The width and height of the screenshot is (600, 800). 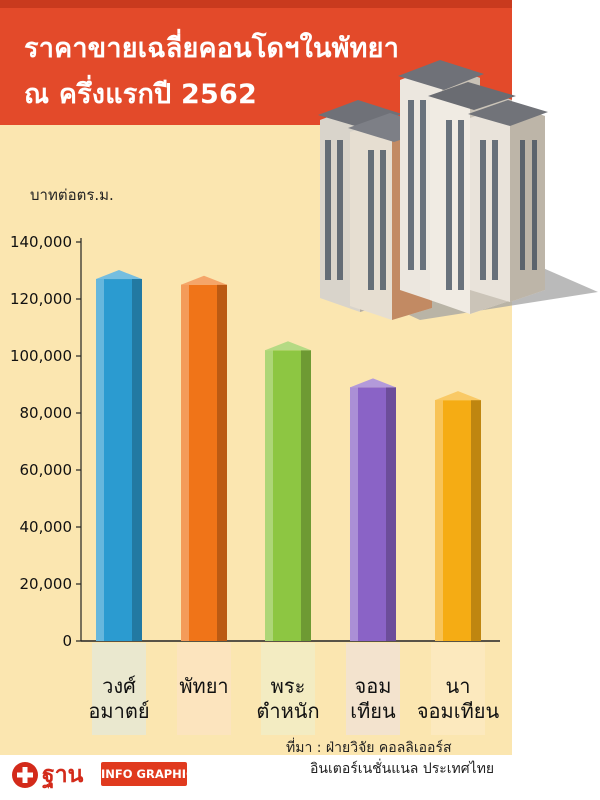 I want to click on x-category-line: พัทยา, so click(x=204, y=686).